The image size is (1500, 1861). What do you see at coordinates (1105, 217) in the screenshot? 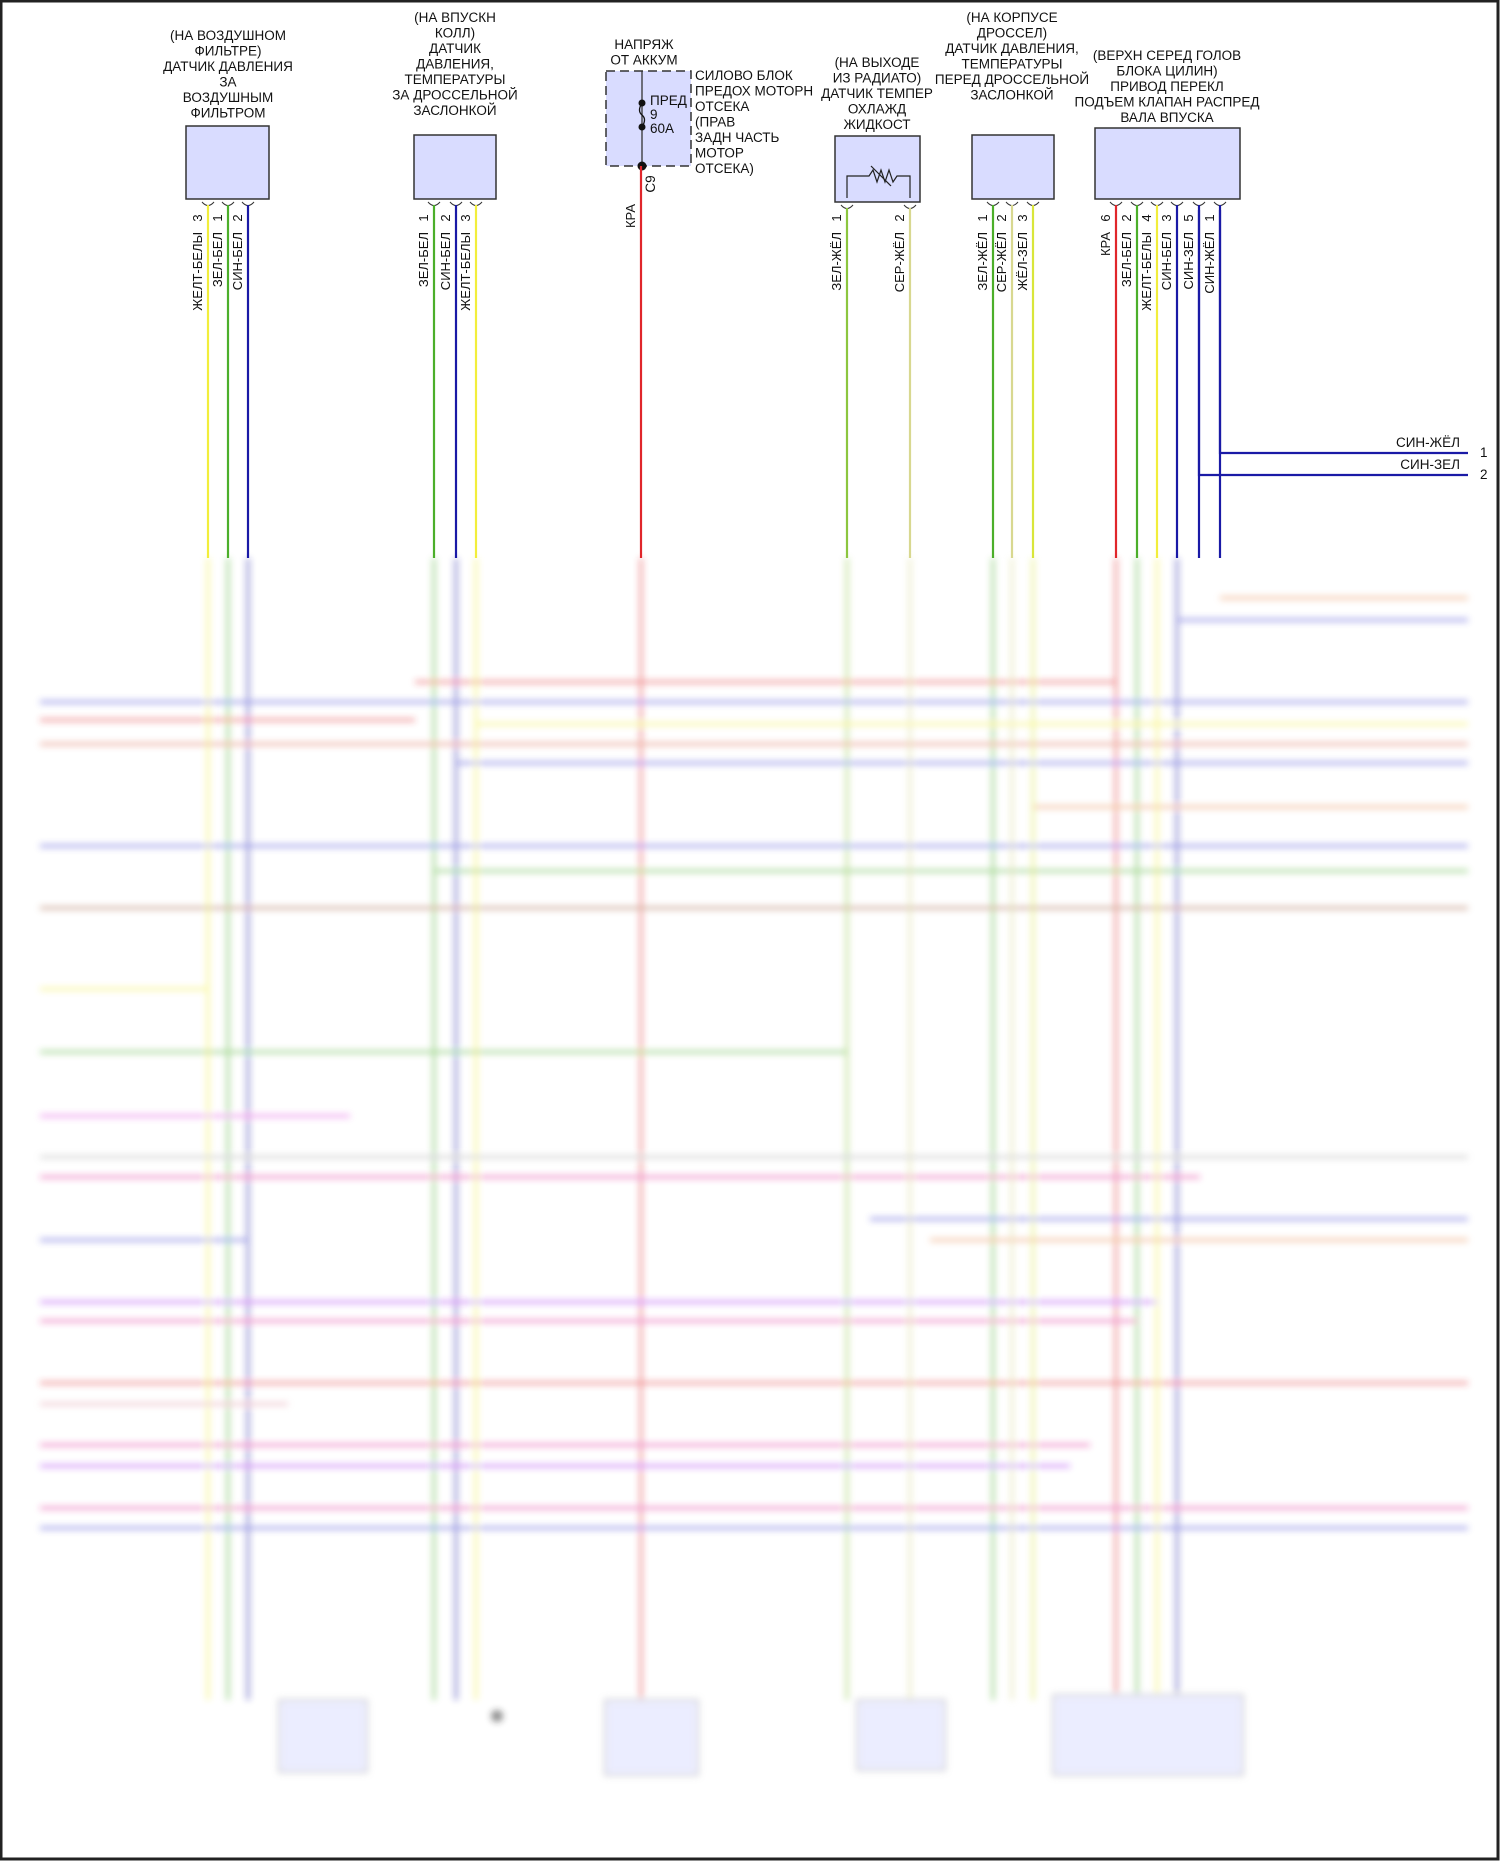
I see `pin-number: 6` at bounding box center [1105, 217].